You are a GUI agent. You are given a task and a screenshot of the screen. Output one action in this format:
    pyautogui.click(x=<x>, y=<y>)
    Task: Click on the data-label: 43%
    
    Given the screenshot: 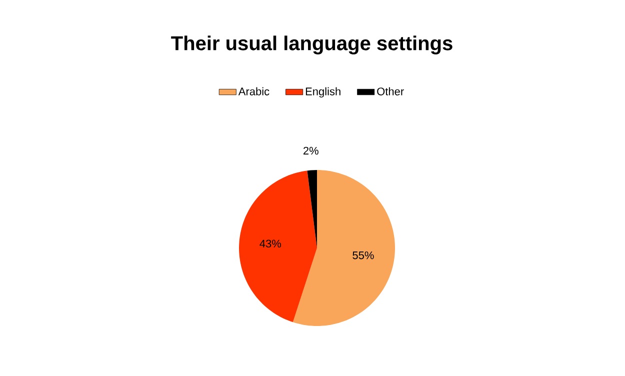 What is the action you would take?
    pyautogui.click(x=271, y=244)
    